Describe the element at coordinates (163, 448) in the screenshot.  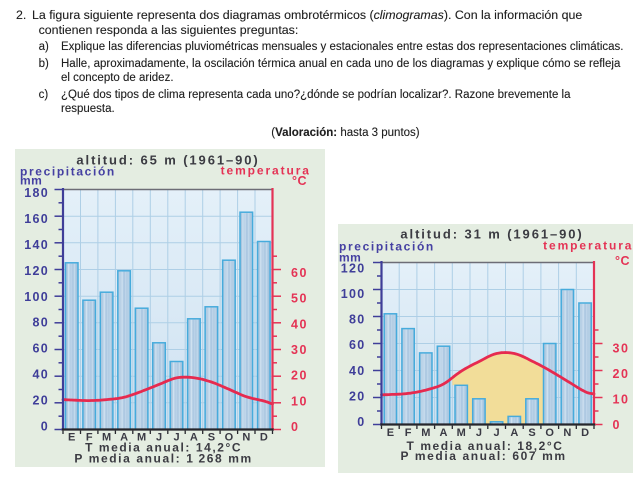
I see `svg-text: T media anual: 14,2°C` at that location.